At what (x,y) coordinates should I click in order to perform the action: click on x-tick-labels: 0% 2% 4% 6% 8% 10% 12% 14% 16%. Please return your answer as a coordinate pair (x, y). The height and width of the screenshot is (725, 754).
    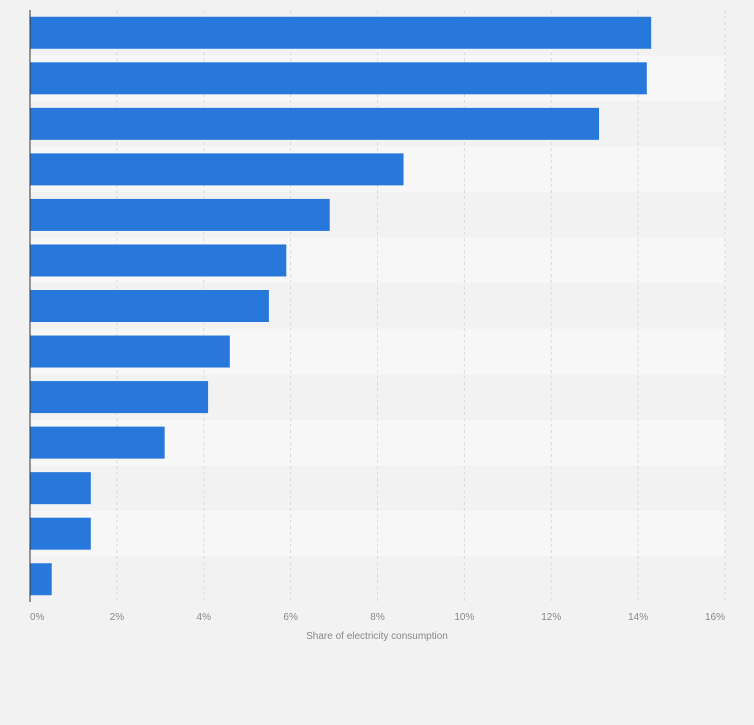
    Looking at the image, I should click on (377, 617).